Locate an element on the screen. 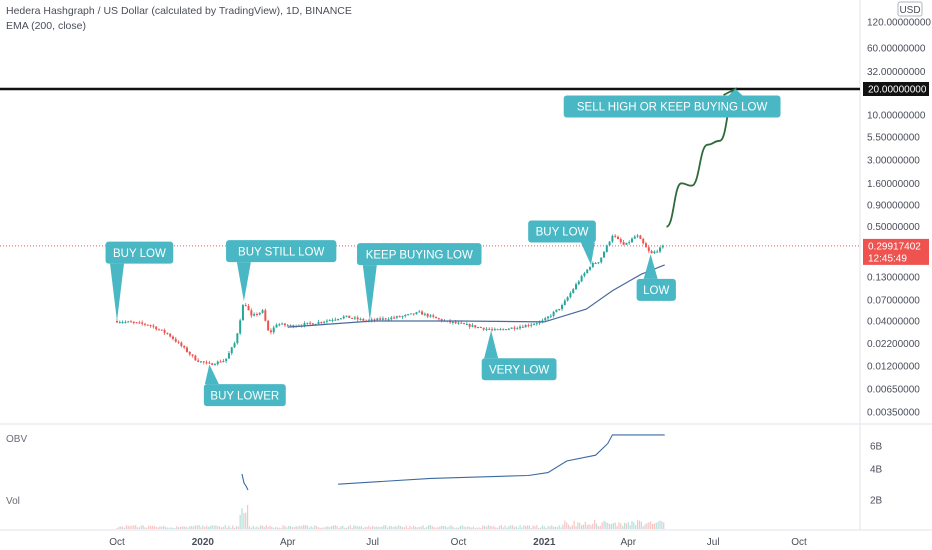  price-badge-box is located at coordinates (896, 251).